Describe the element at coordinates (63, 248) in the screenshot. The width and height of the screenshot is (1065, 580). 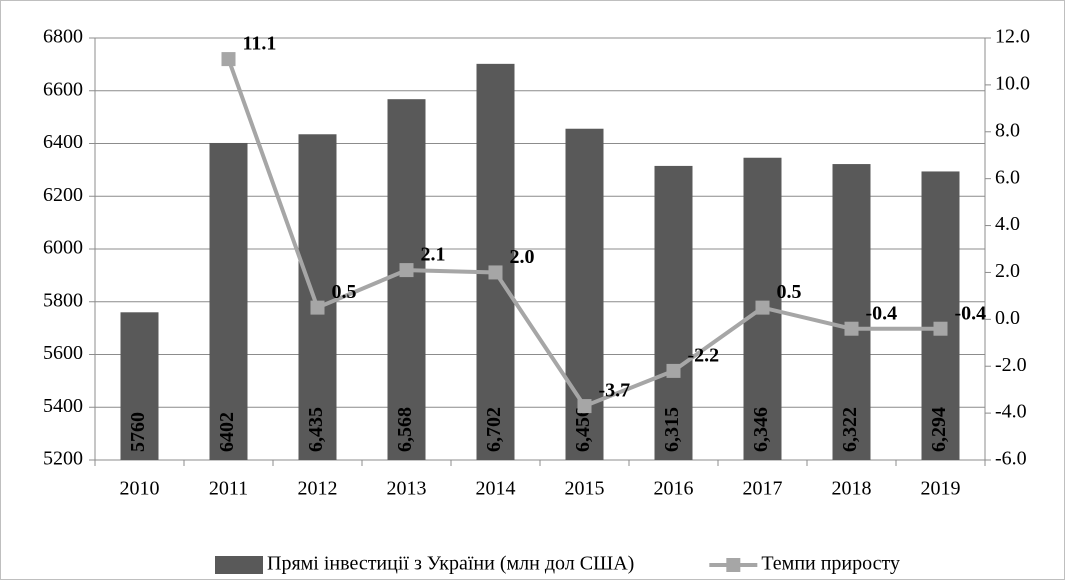
I see `y-tick-label: 6000` at that location.